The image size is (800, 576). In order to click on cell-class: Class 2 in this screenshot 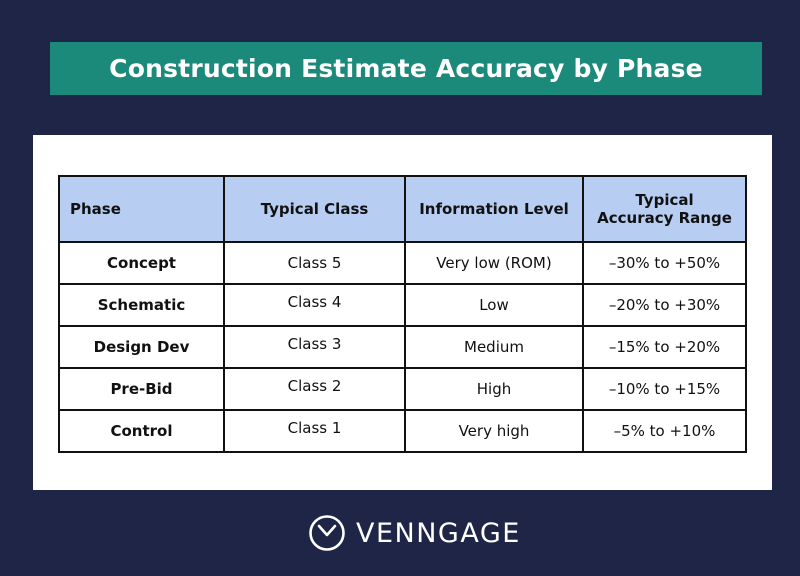, I will do `click(314, 389)`.